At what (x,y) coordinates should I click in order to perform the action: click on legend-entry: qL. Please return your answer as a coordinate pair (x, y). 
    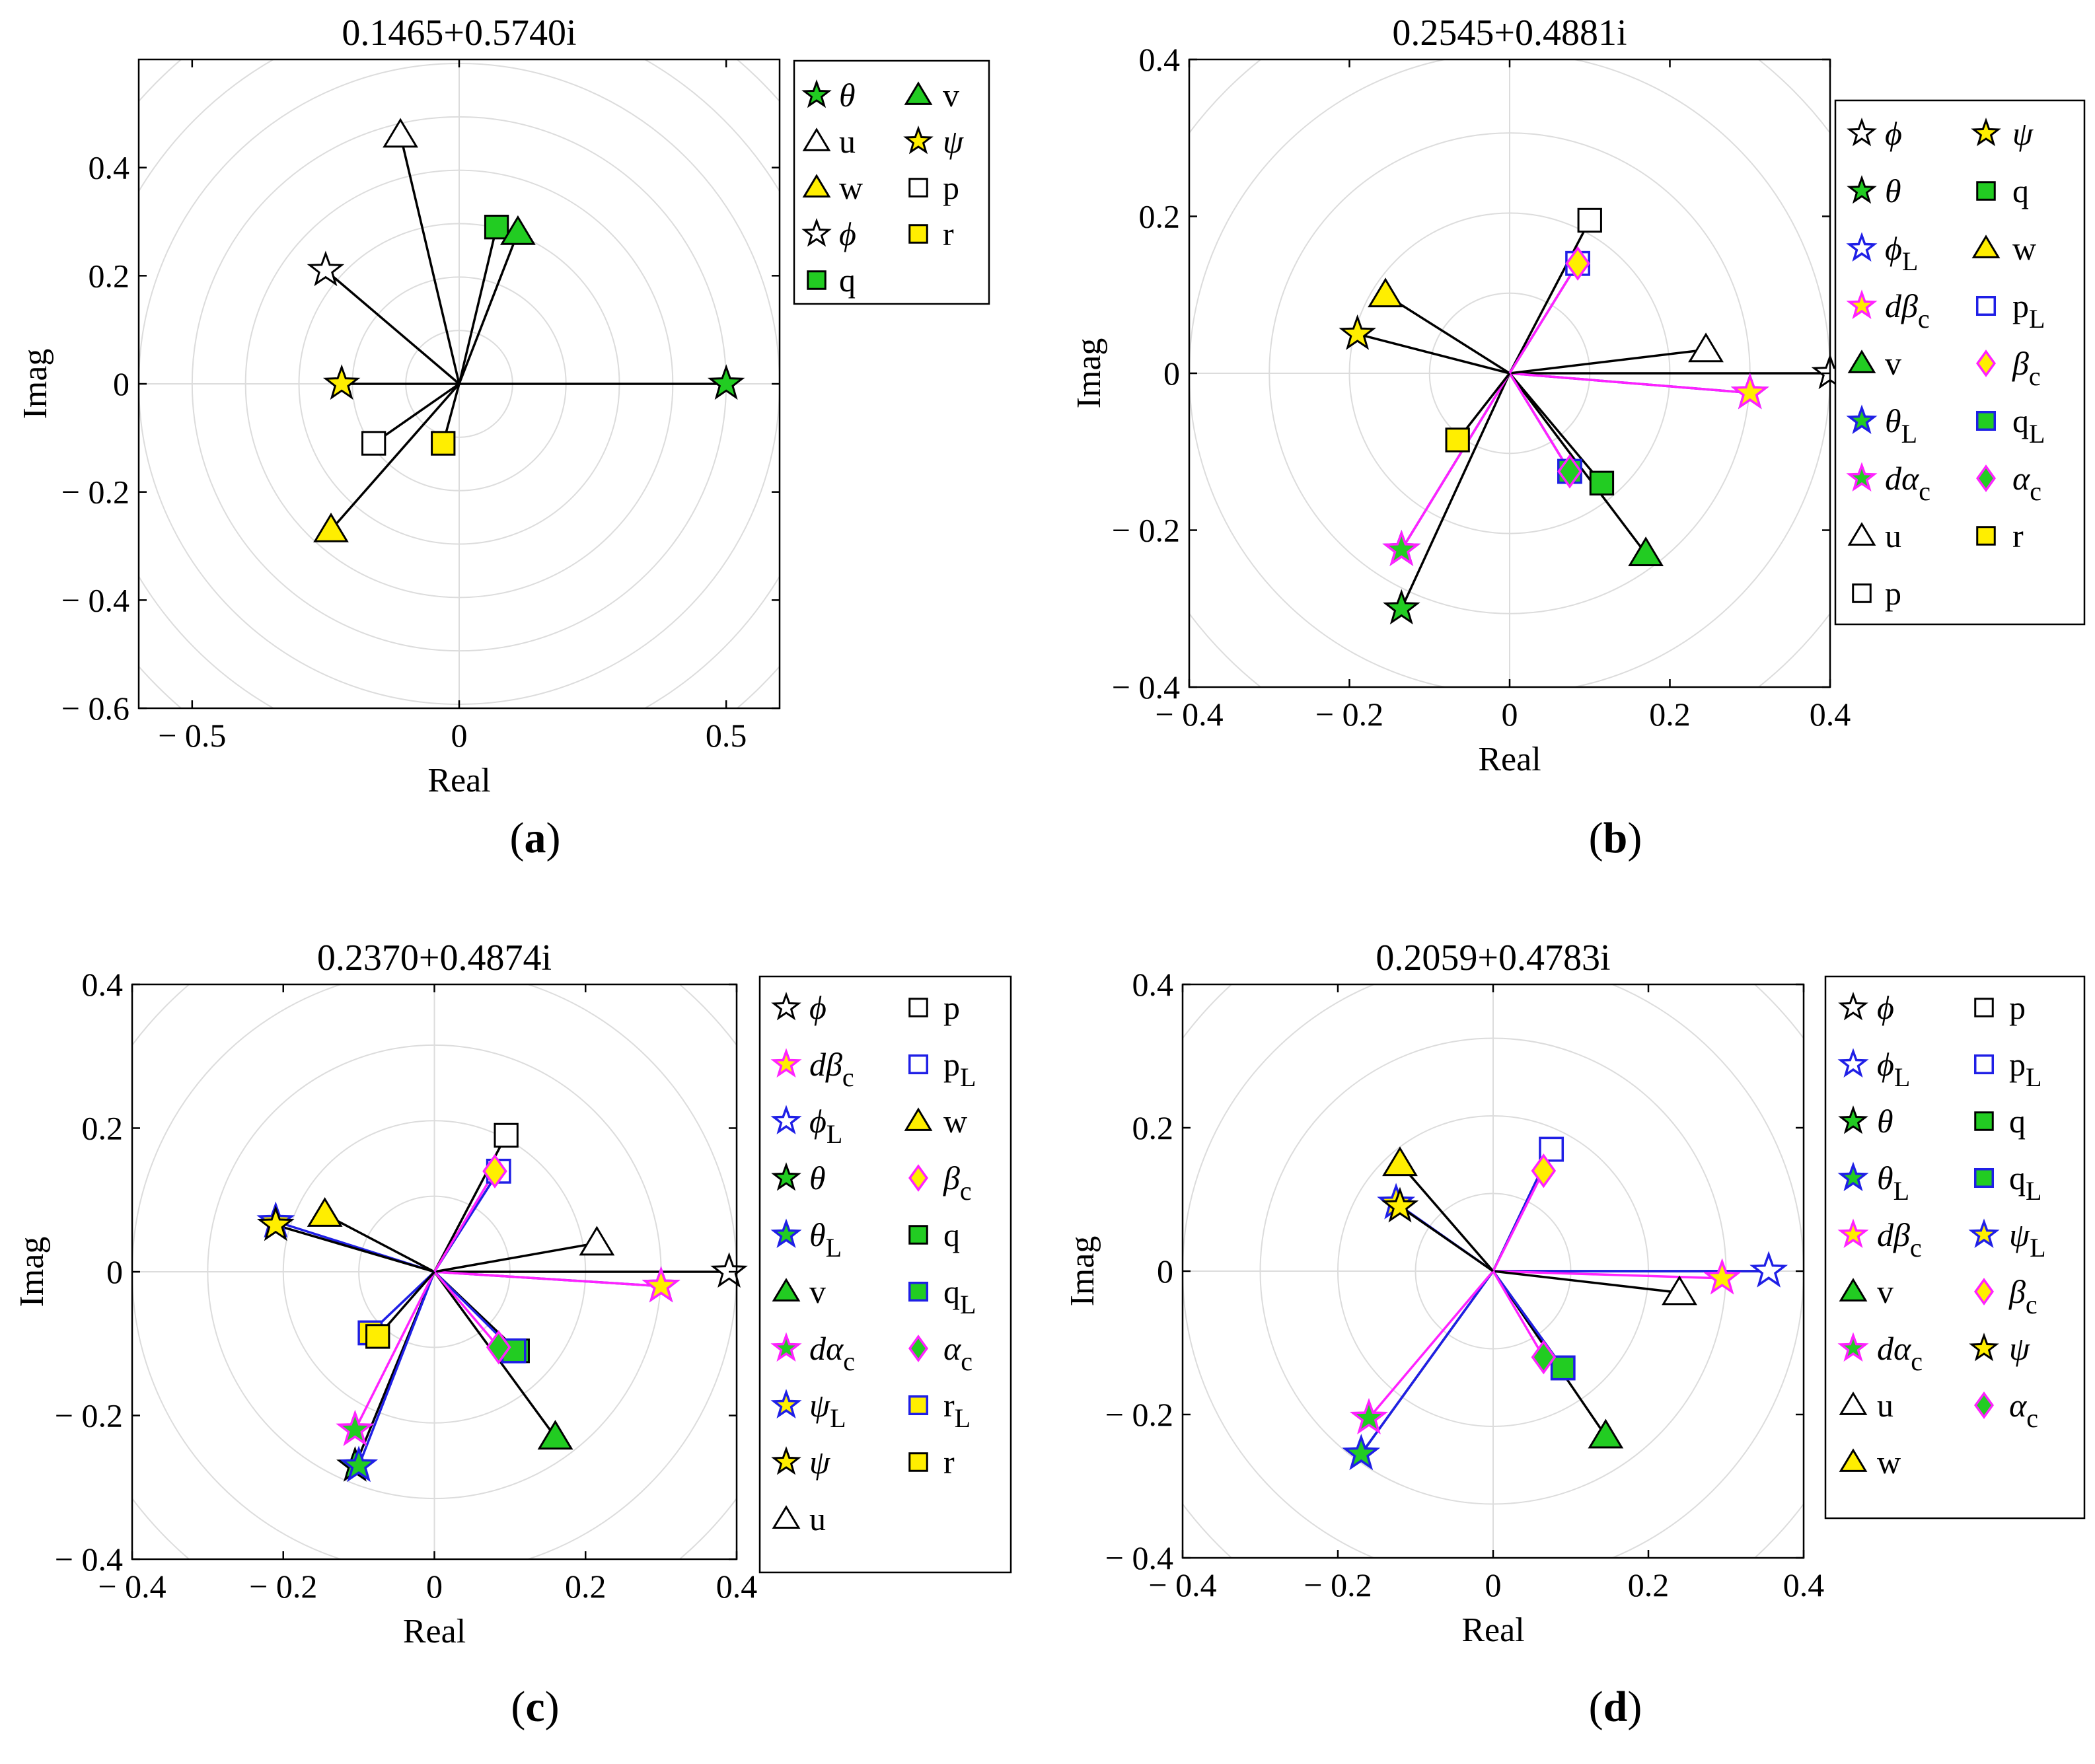
    Looking at the image, I should click on (2025, 1182).